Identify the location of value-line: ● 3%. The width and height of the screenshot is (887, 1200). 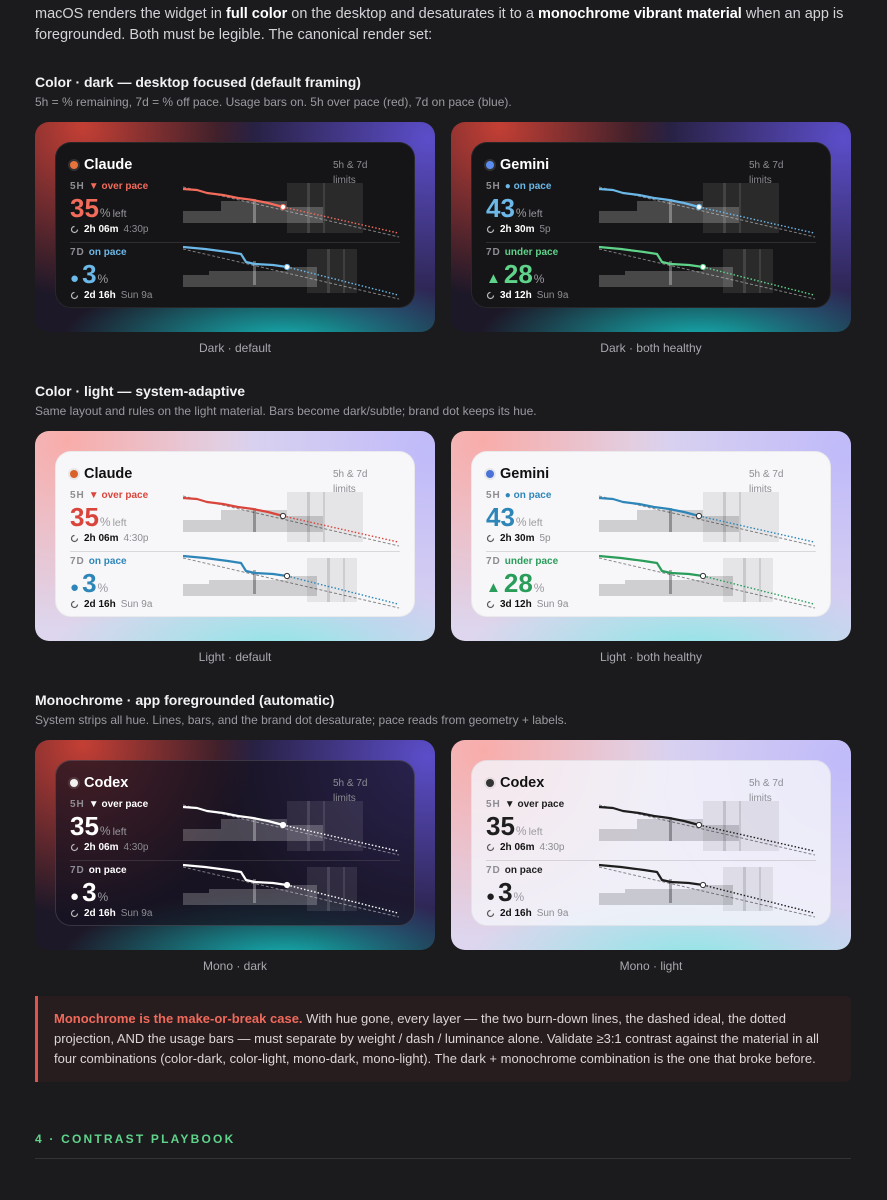
(235, 892).